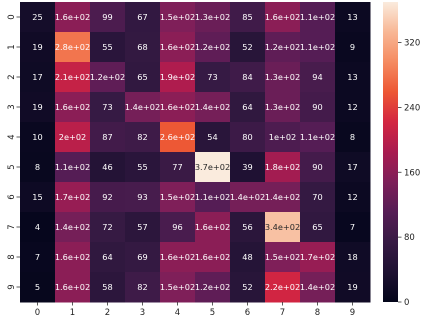 The height and width of the screenshot is (328, 430). What do you see at coordinates (353, 257) in the screenshot?
I see `heatmap-cell-r8-c9` at bounding box center [353, 257].